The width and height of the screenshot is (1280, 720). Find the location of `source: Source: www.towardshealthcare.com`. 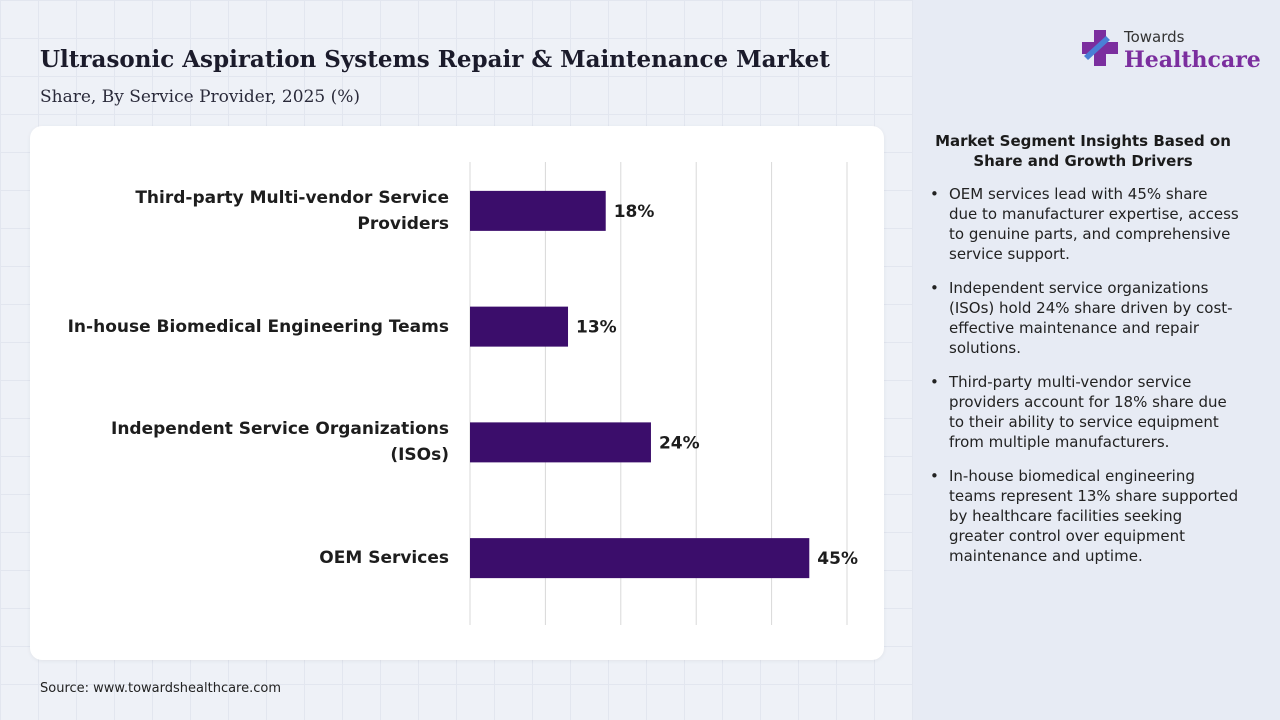

source: Source: www.towardshealthcare.com is located at coordinates (161, 688).